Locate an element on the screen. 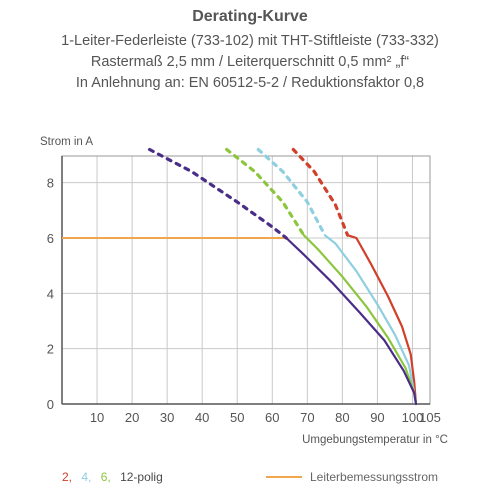  x-tick-label-40: 40 is located at coordinates (202, 417).